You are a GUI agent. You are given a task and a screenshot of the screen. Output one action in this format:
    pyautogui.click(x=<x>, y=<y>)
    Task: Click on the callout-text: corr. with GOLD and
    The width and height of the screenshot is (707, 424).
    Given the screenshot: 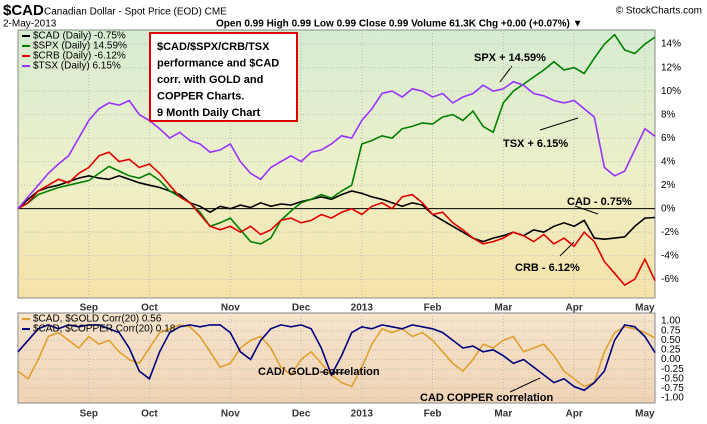 What is the action you would take?
    pyautogui.click(x=210, y=80)
    